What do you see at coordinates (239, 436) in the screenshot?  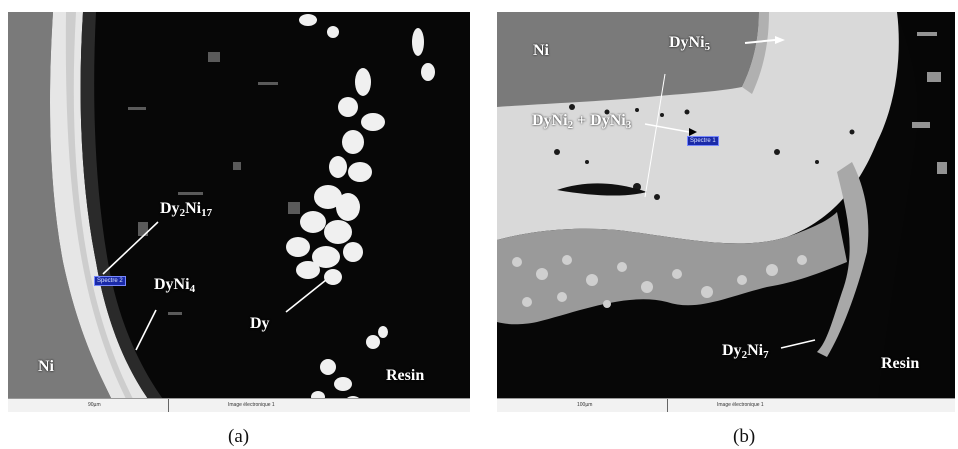 I see `caption-a: (a)` at bounding box center [239, 436].